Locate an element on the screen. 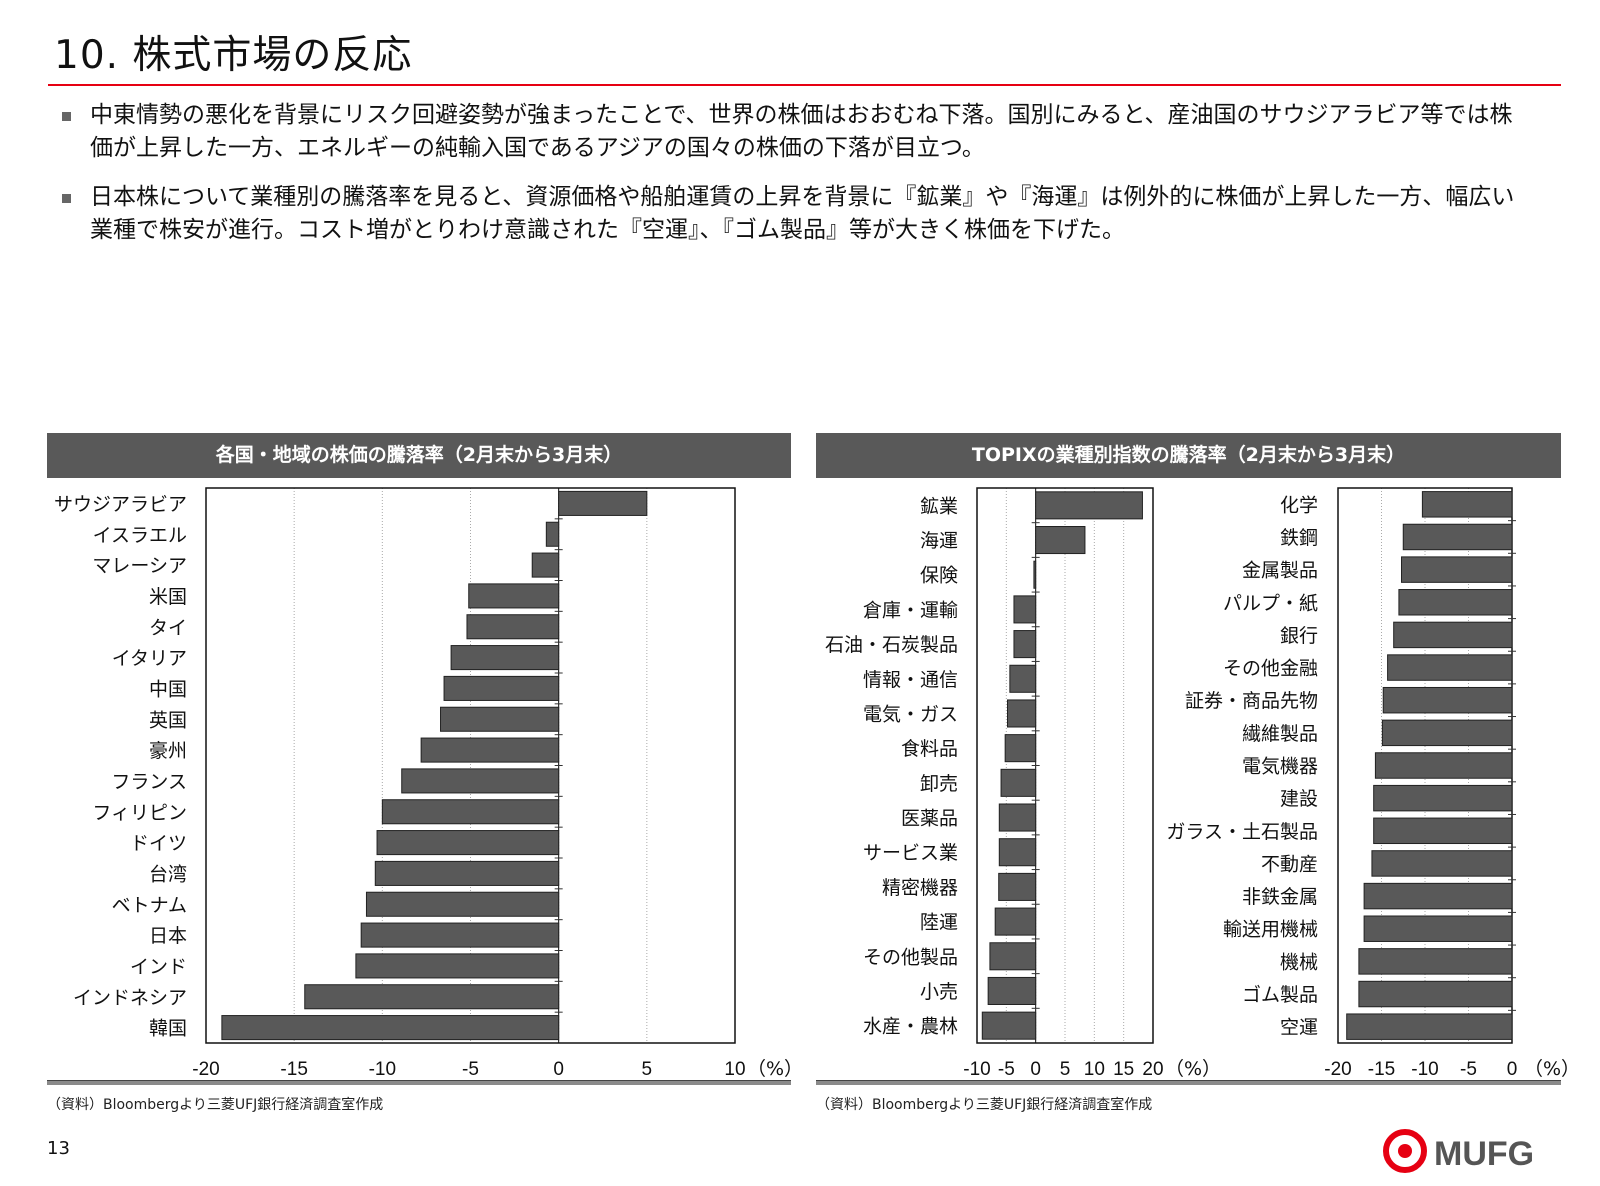 The width and height of the screenshot is (1600, 1186). category-label: サービス業 is located at coordinates (910, 853).